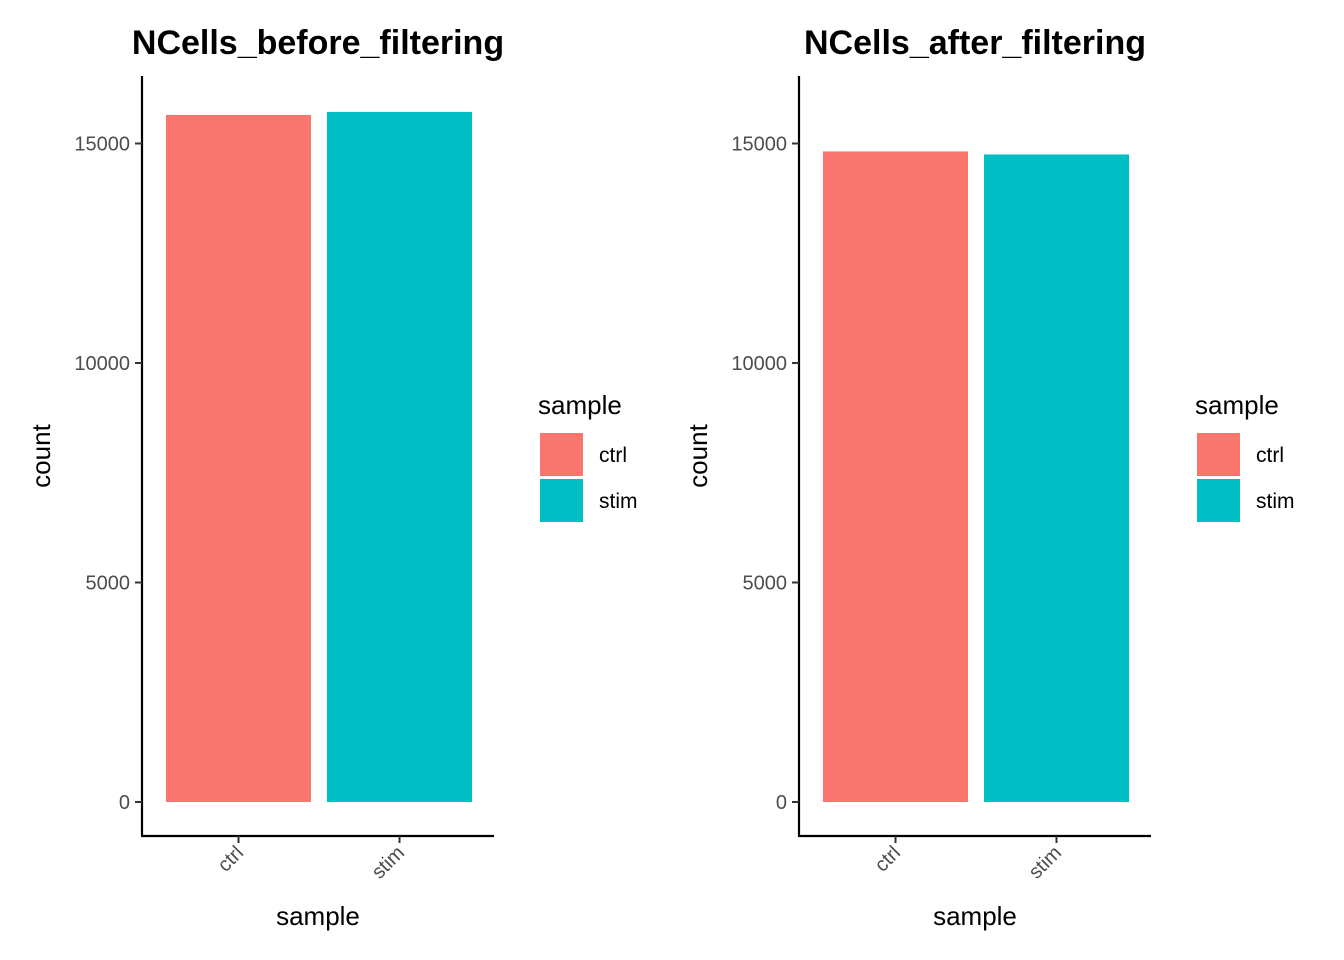  Describe the element at coordinates (975, 43) in the screenshot. I see `chart-title: NCells_after_filtering` at that location.